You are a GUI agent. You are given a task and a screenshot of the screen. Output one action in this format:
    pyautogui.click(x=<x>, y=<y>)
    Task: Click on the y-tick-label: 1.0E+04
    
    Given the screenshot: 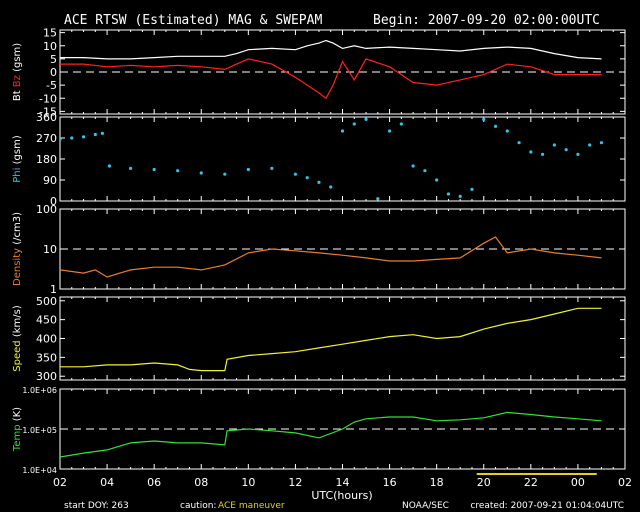 What is the action you would take?
    pyautogui.click(x=39, y=470)
    